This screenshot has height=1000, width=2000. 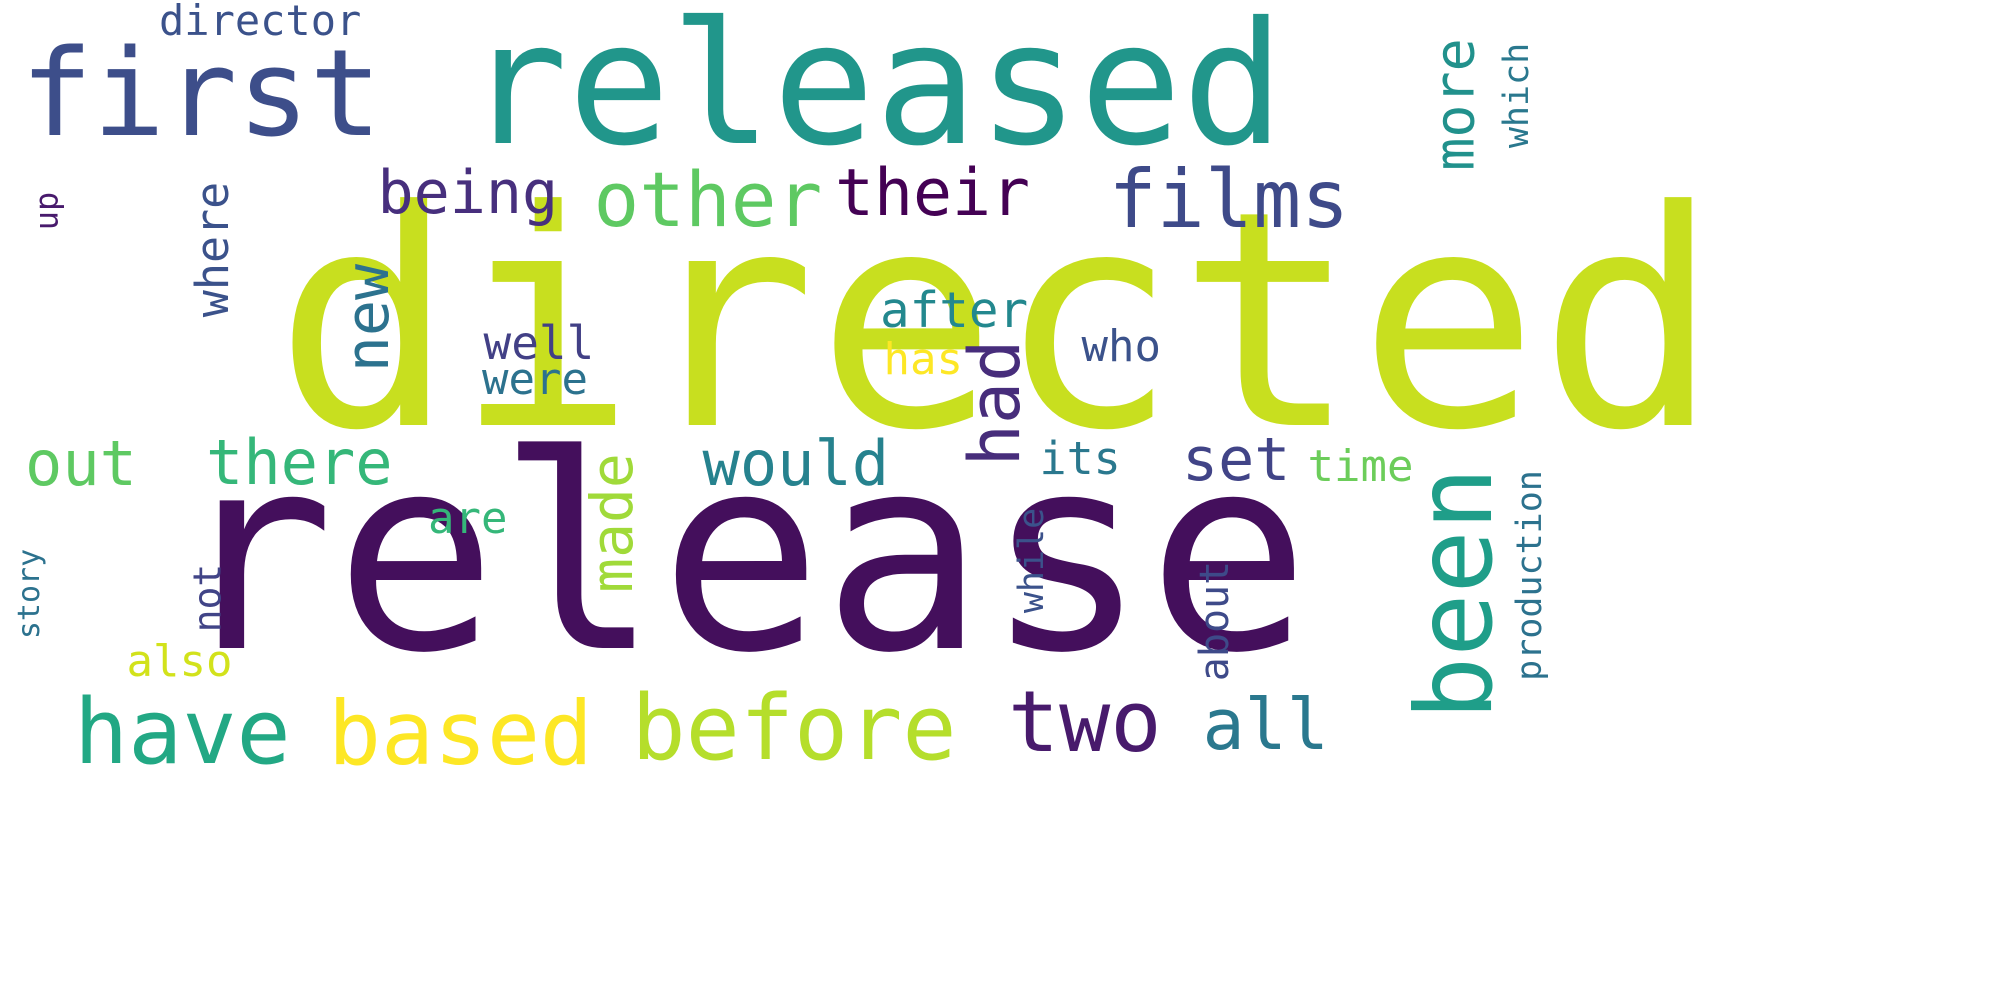 I want to click on word-made: made, so click(x=611, y=523).